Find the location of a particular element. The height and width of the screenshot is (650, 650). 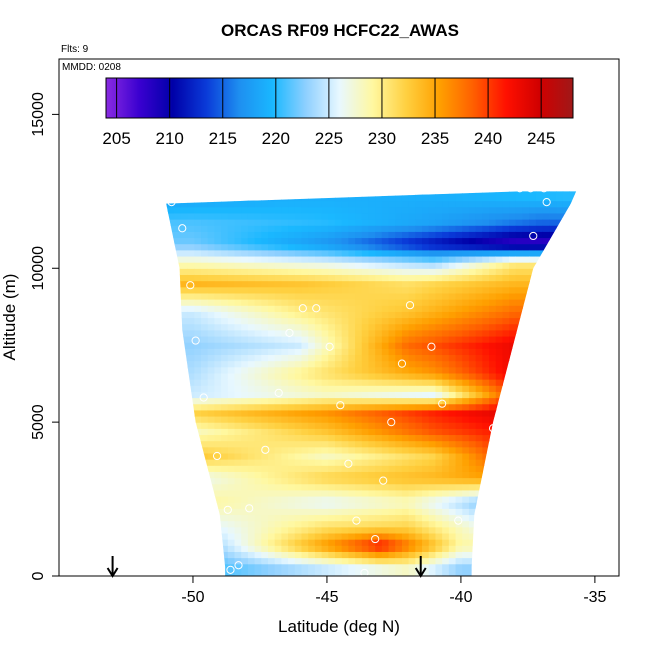

colorbar-tick-label: 230 is located at coordinates (382, 138).